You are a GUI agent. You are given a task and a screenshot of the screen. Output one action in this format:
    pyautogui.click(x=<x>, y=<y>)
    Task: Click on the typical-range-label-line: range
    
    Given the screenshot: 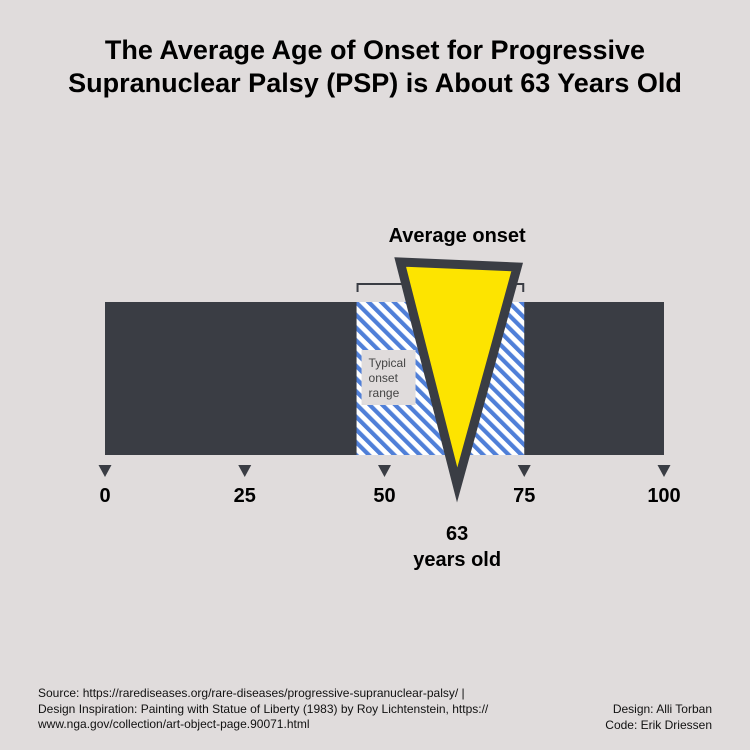 What is the action you would take?
    pyautogui.click(x=384, y=393)
    